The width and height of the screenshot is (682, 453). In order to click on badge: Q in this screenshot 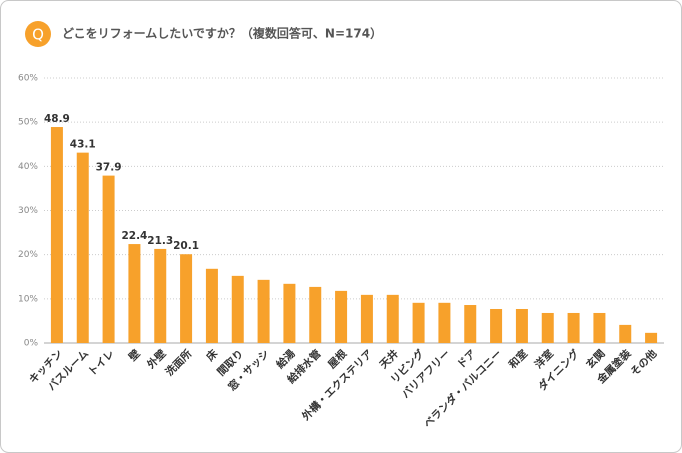, I will do `click(38, 35)`.